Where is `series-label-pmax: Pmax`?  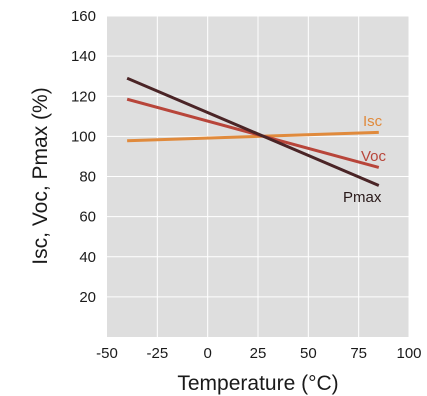
series-label-pmax: Pmax is located at coordinates (362, 197).